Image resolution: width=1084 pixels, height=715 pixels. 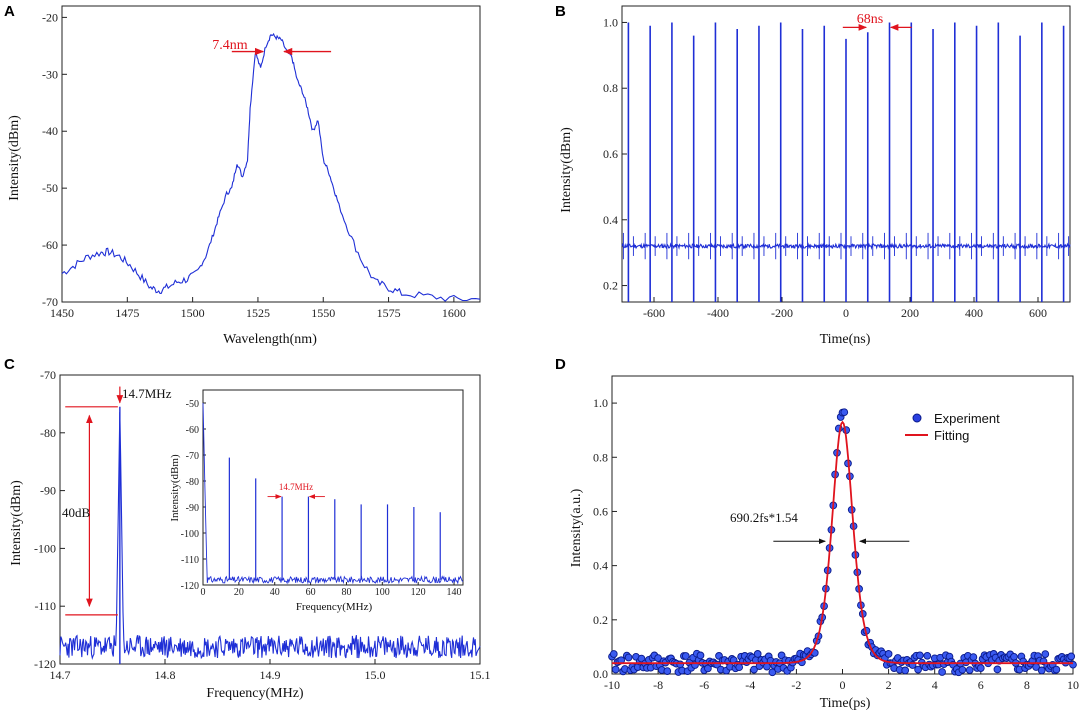 What do you see at coordinates (952, 427) in the screenshot?
I see `panel-d-legend: Experiment Fitting` at bounding box center [952, 427].